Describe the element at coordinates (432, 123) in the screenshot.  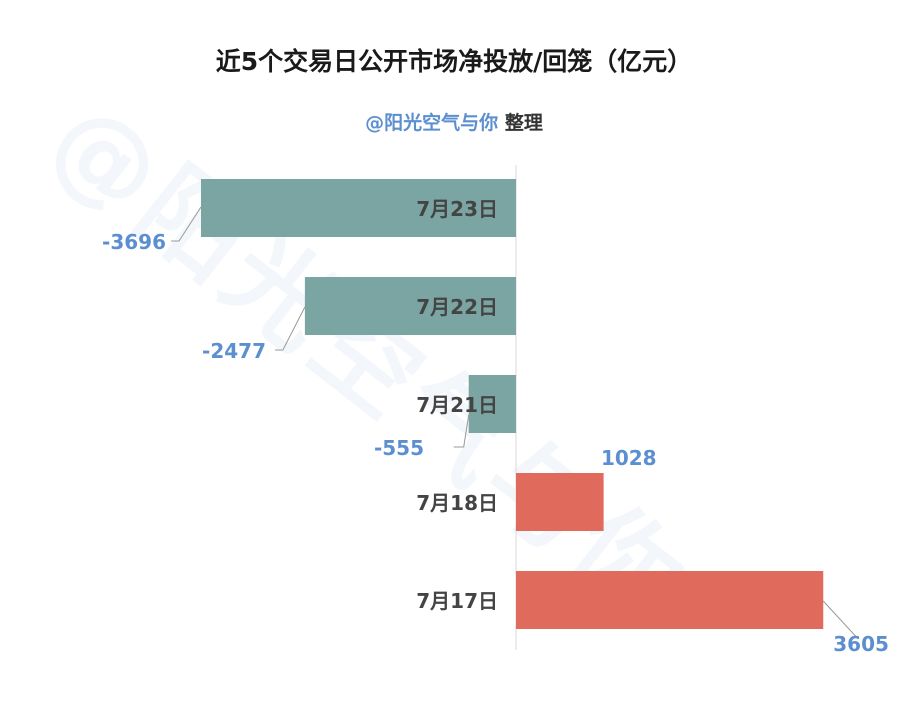
I see `subtitle-handle: @阳光空气与你` at that location.